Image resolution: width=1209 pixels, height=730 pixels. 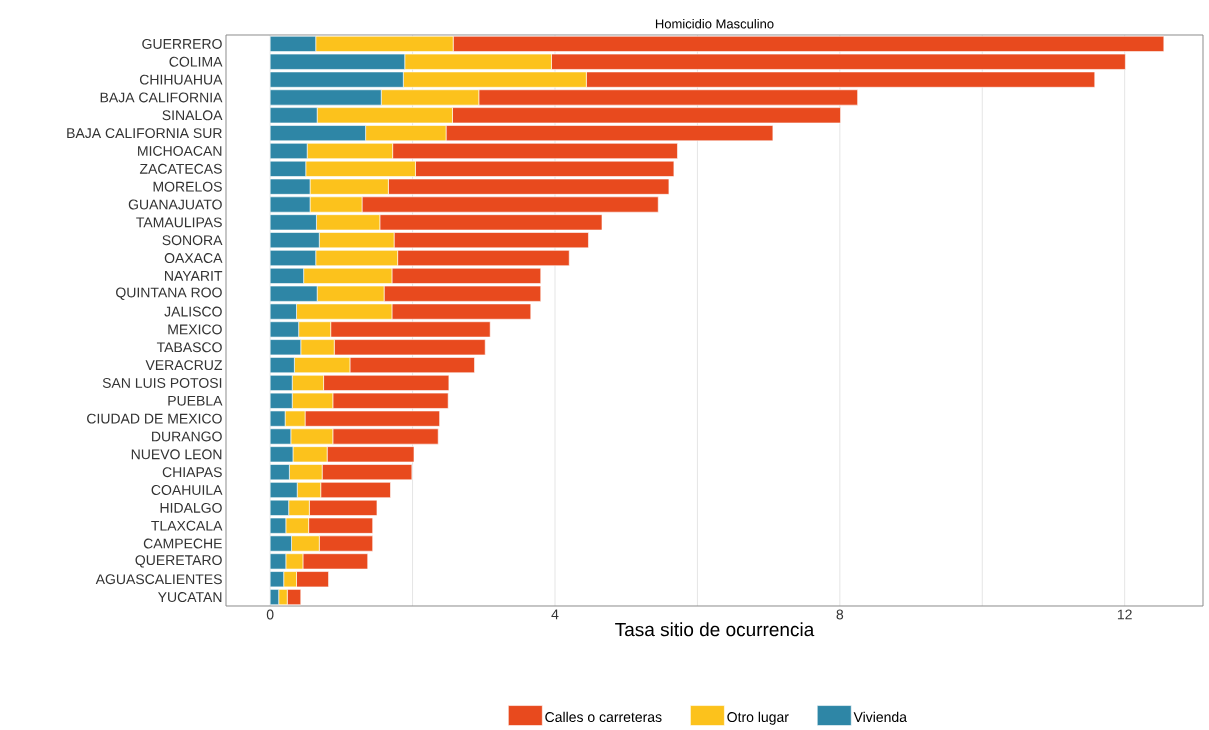 What do you see at coordinates (184, 365) in the screenshot?
I see `y-tick-label: VERACRUZ` at bounding box center [184, 365].